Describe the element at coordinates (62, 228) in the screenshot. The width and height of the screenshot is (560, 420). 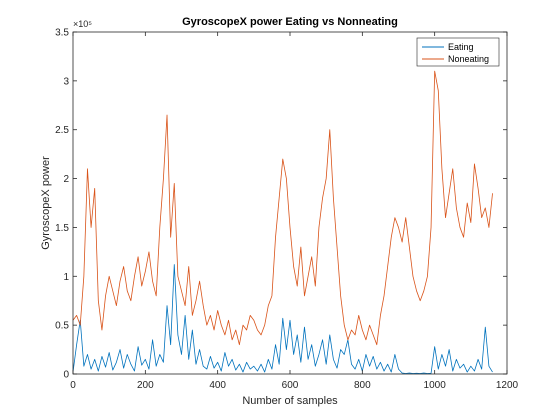
I see `y-tick-label: 1.5` at that location.